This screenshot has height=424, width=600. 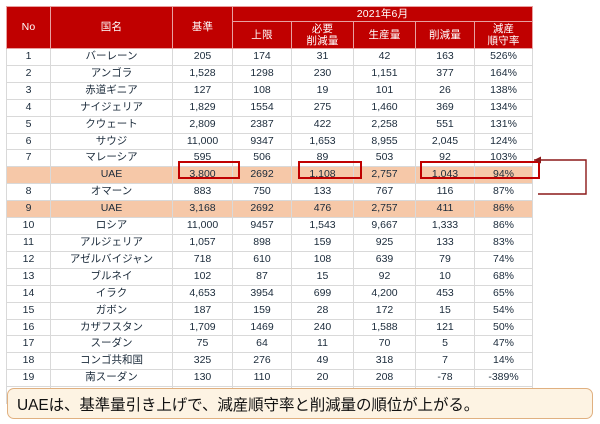 I want to click on cell-need-cut: 20, so click(x=322, y=378).